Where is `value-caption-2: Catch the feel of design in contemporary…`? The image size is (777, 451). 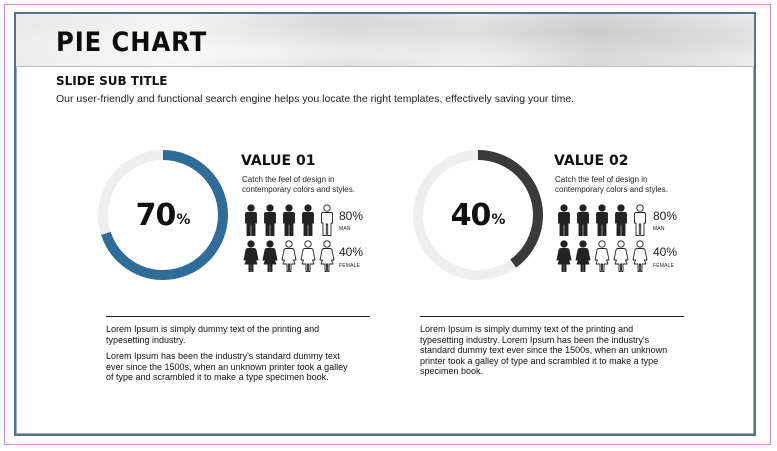 value-caption-2: Catch the feel of design in contemporary… is located at coordinates (611, 184).